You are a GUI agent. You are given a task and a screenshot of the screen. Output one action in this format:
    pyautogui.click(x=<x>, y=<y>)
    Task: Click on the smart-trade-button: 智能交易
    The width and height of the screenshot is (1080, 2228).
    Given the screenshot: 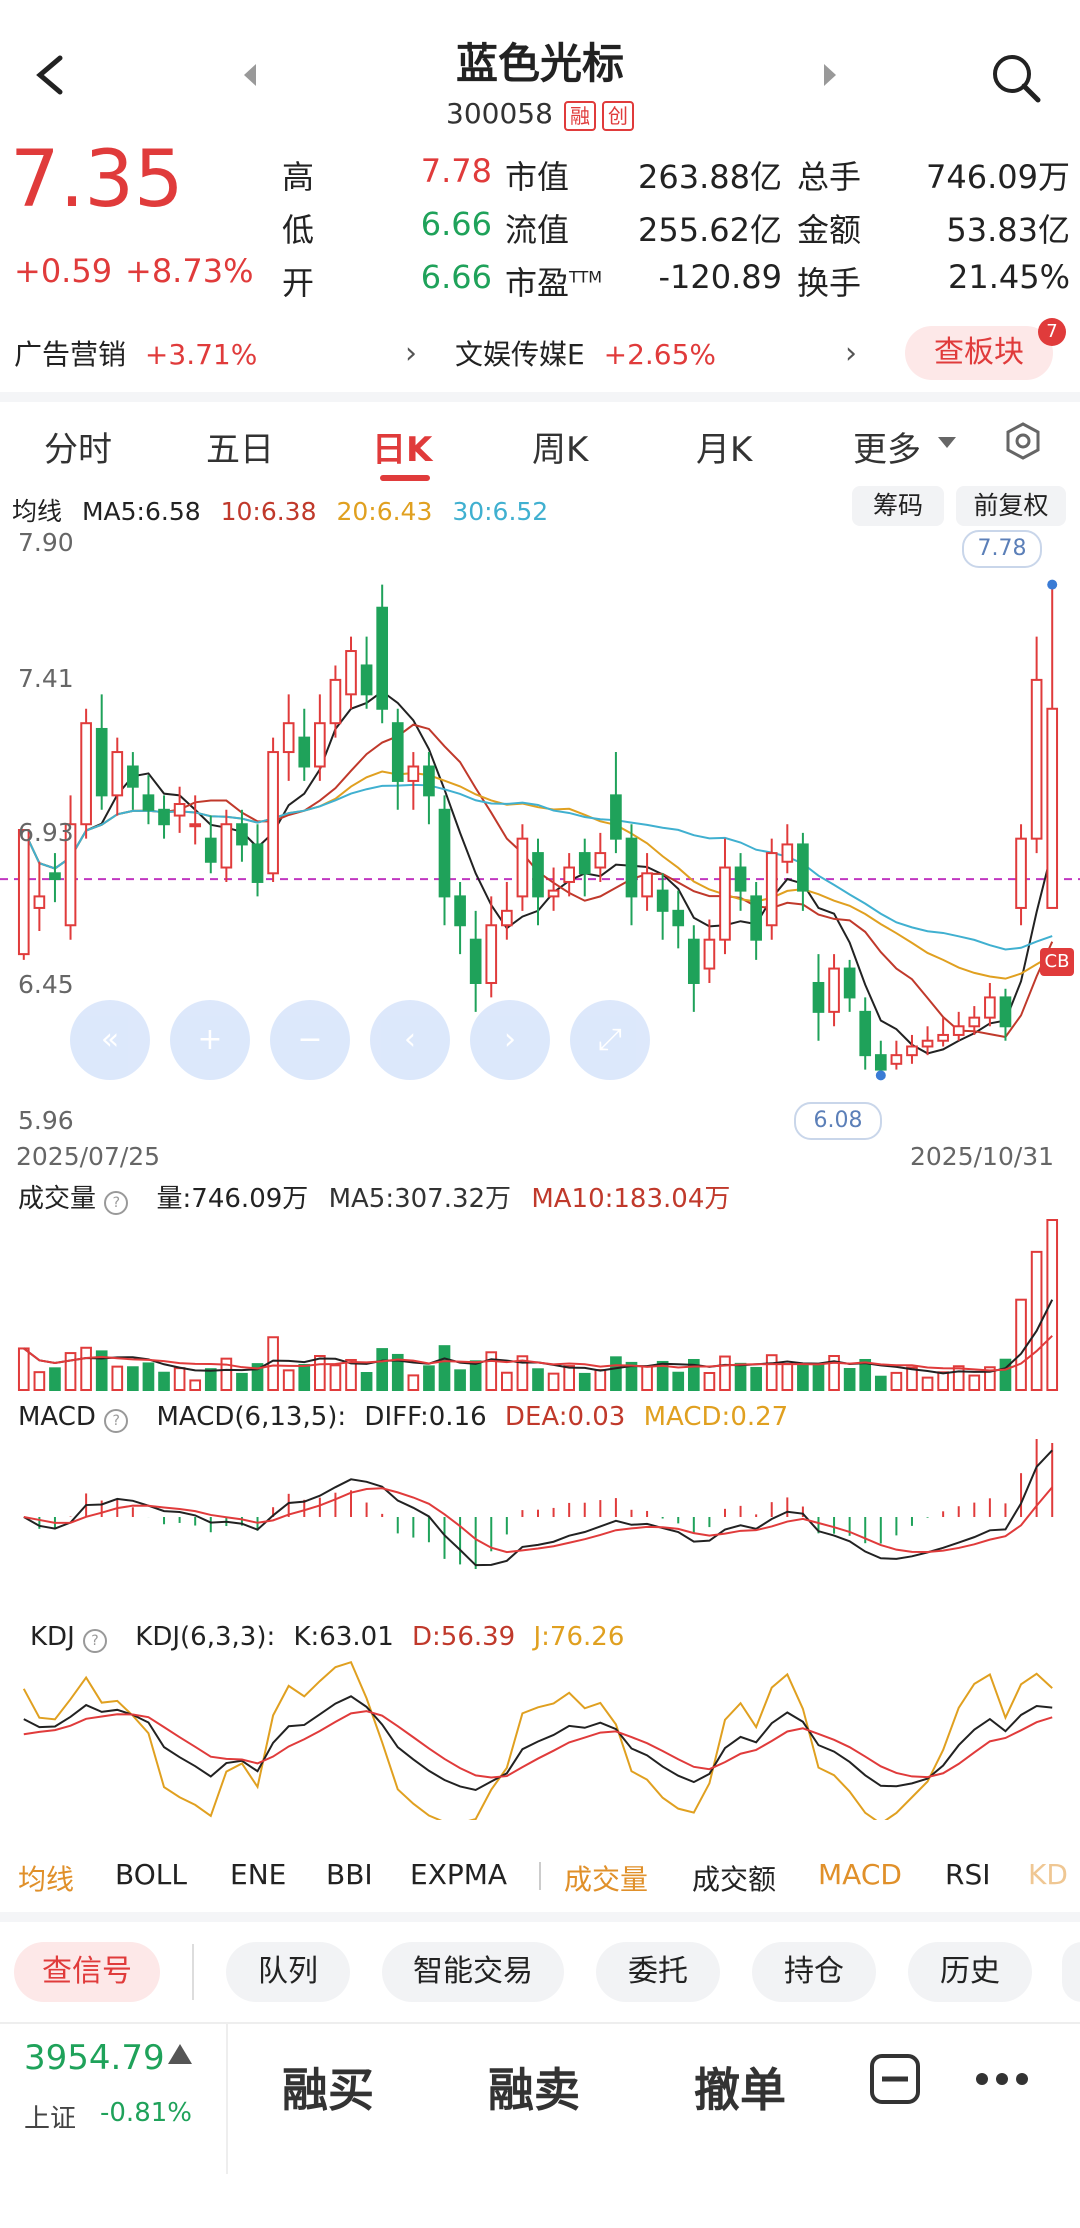 What is the action you would take?
    pyautogui.click(x=473, y=1972)
    